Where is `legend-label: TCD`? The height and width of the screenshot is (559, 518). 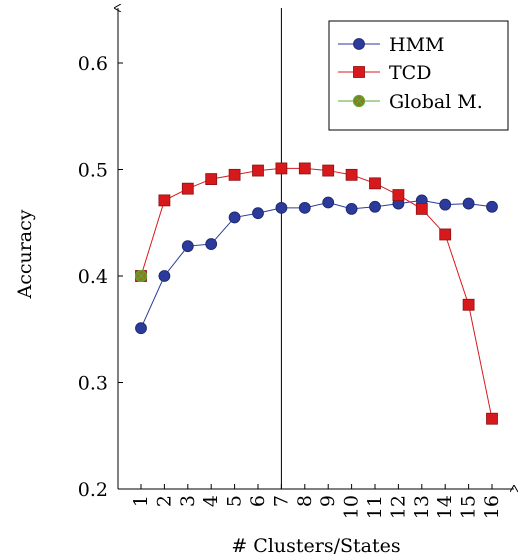 legend-label: TCD is located at coordinates (410, 73).